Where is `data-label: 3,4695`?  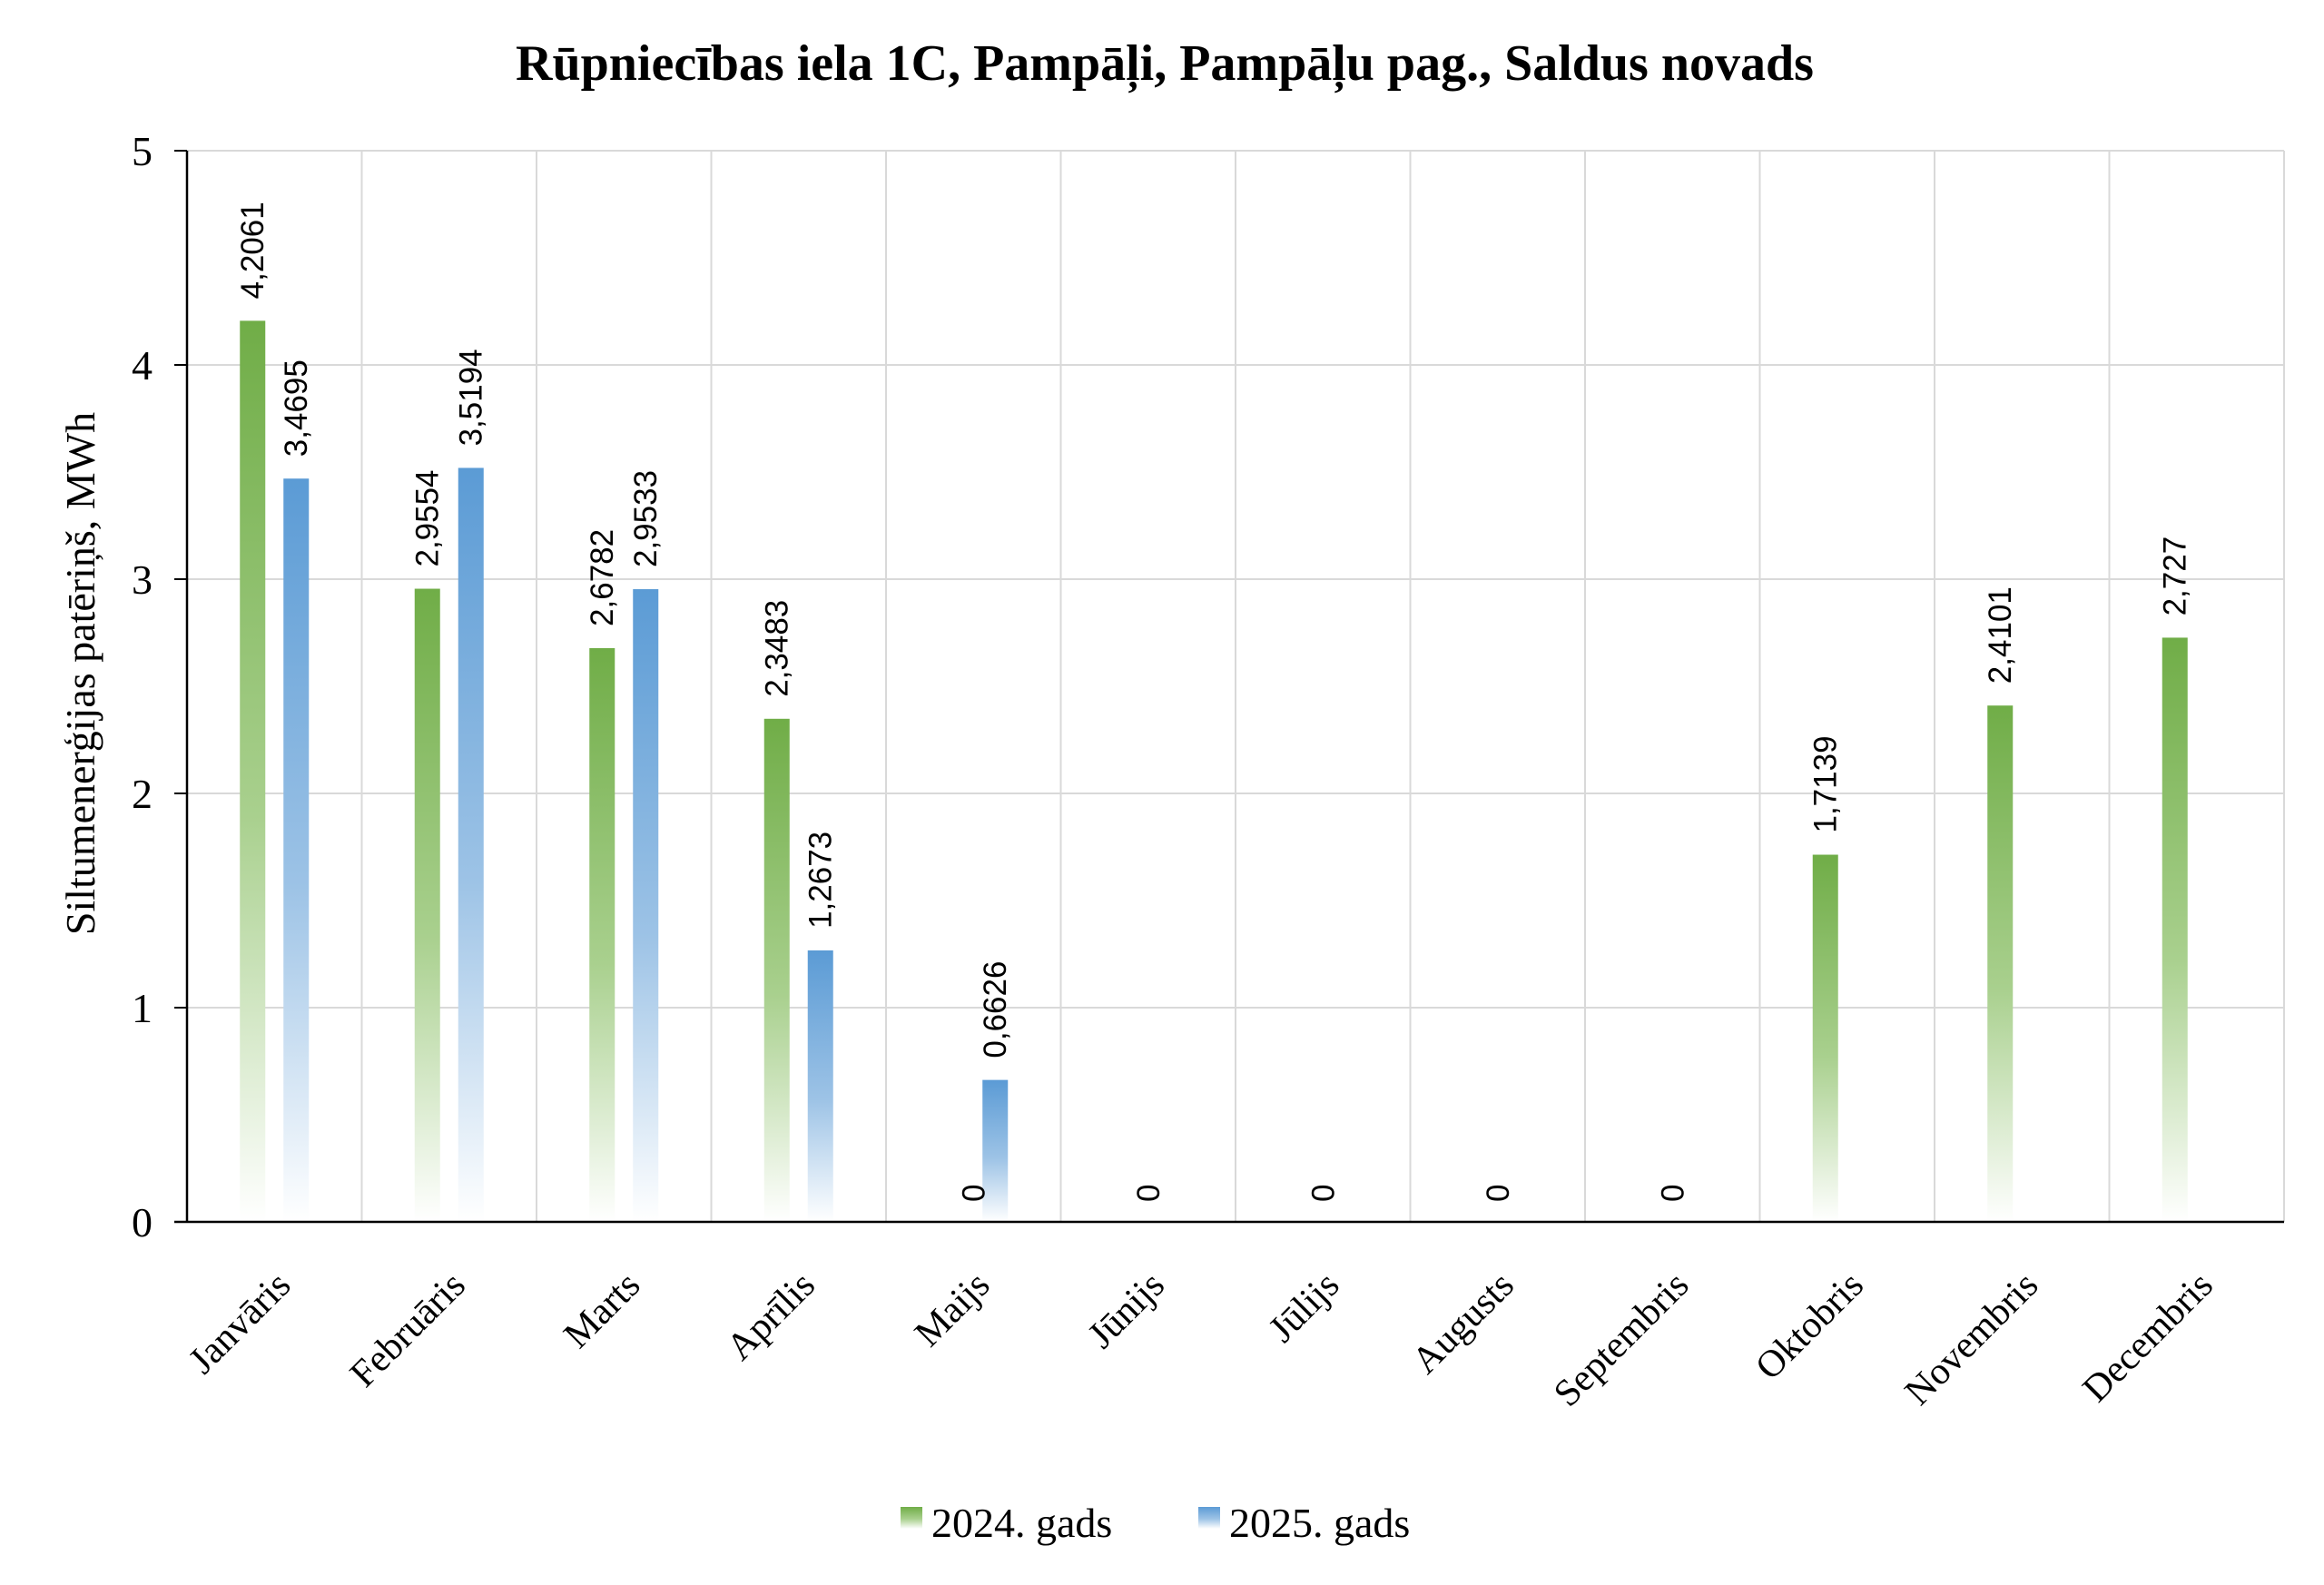
data-label: 3,4695 is located at coordinates (296, 408).